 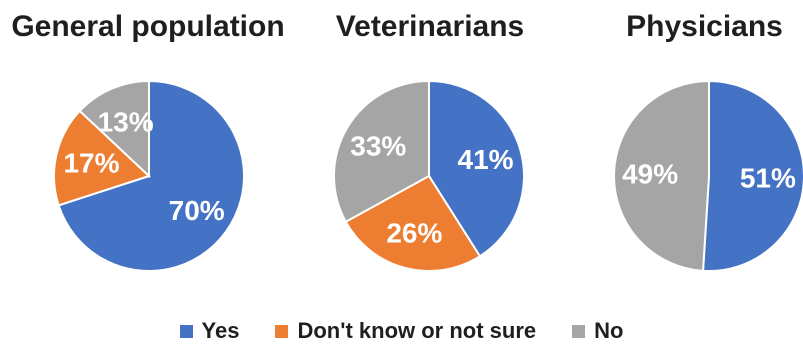 I want to click on pie-2-slice-no, so click(x=661, y=175).